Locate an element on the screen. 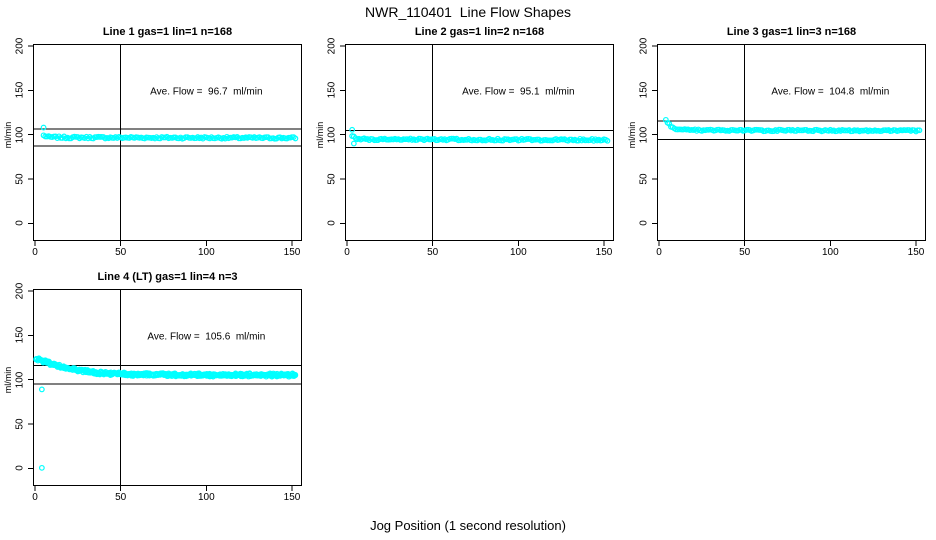 This screenshot has width=936, height=540. ave-flow-annotation: Ave. Flow = 104.8 ml/min is located at coordinates (830, 92).